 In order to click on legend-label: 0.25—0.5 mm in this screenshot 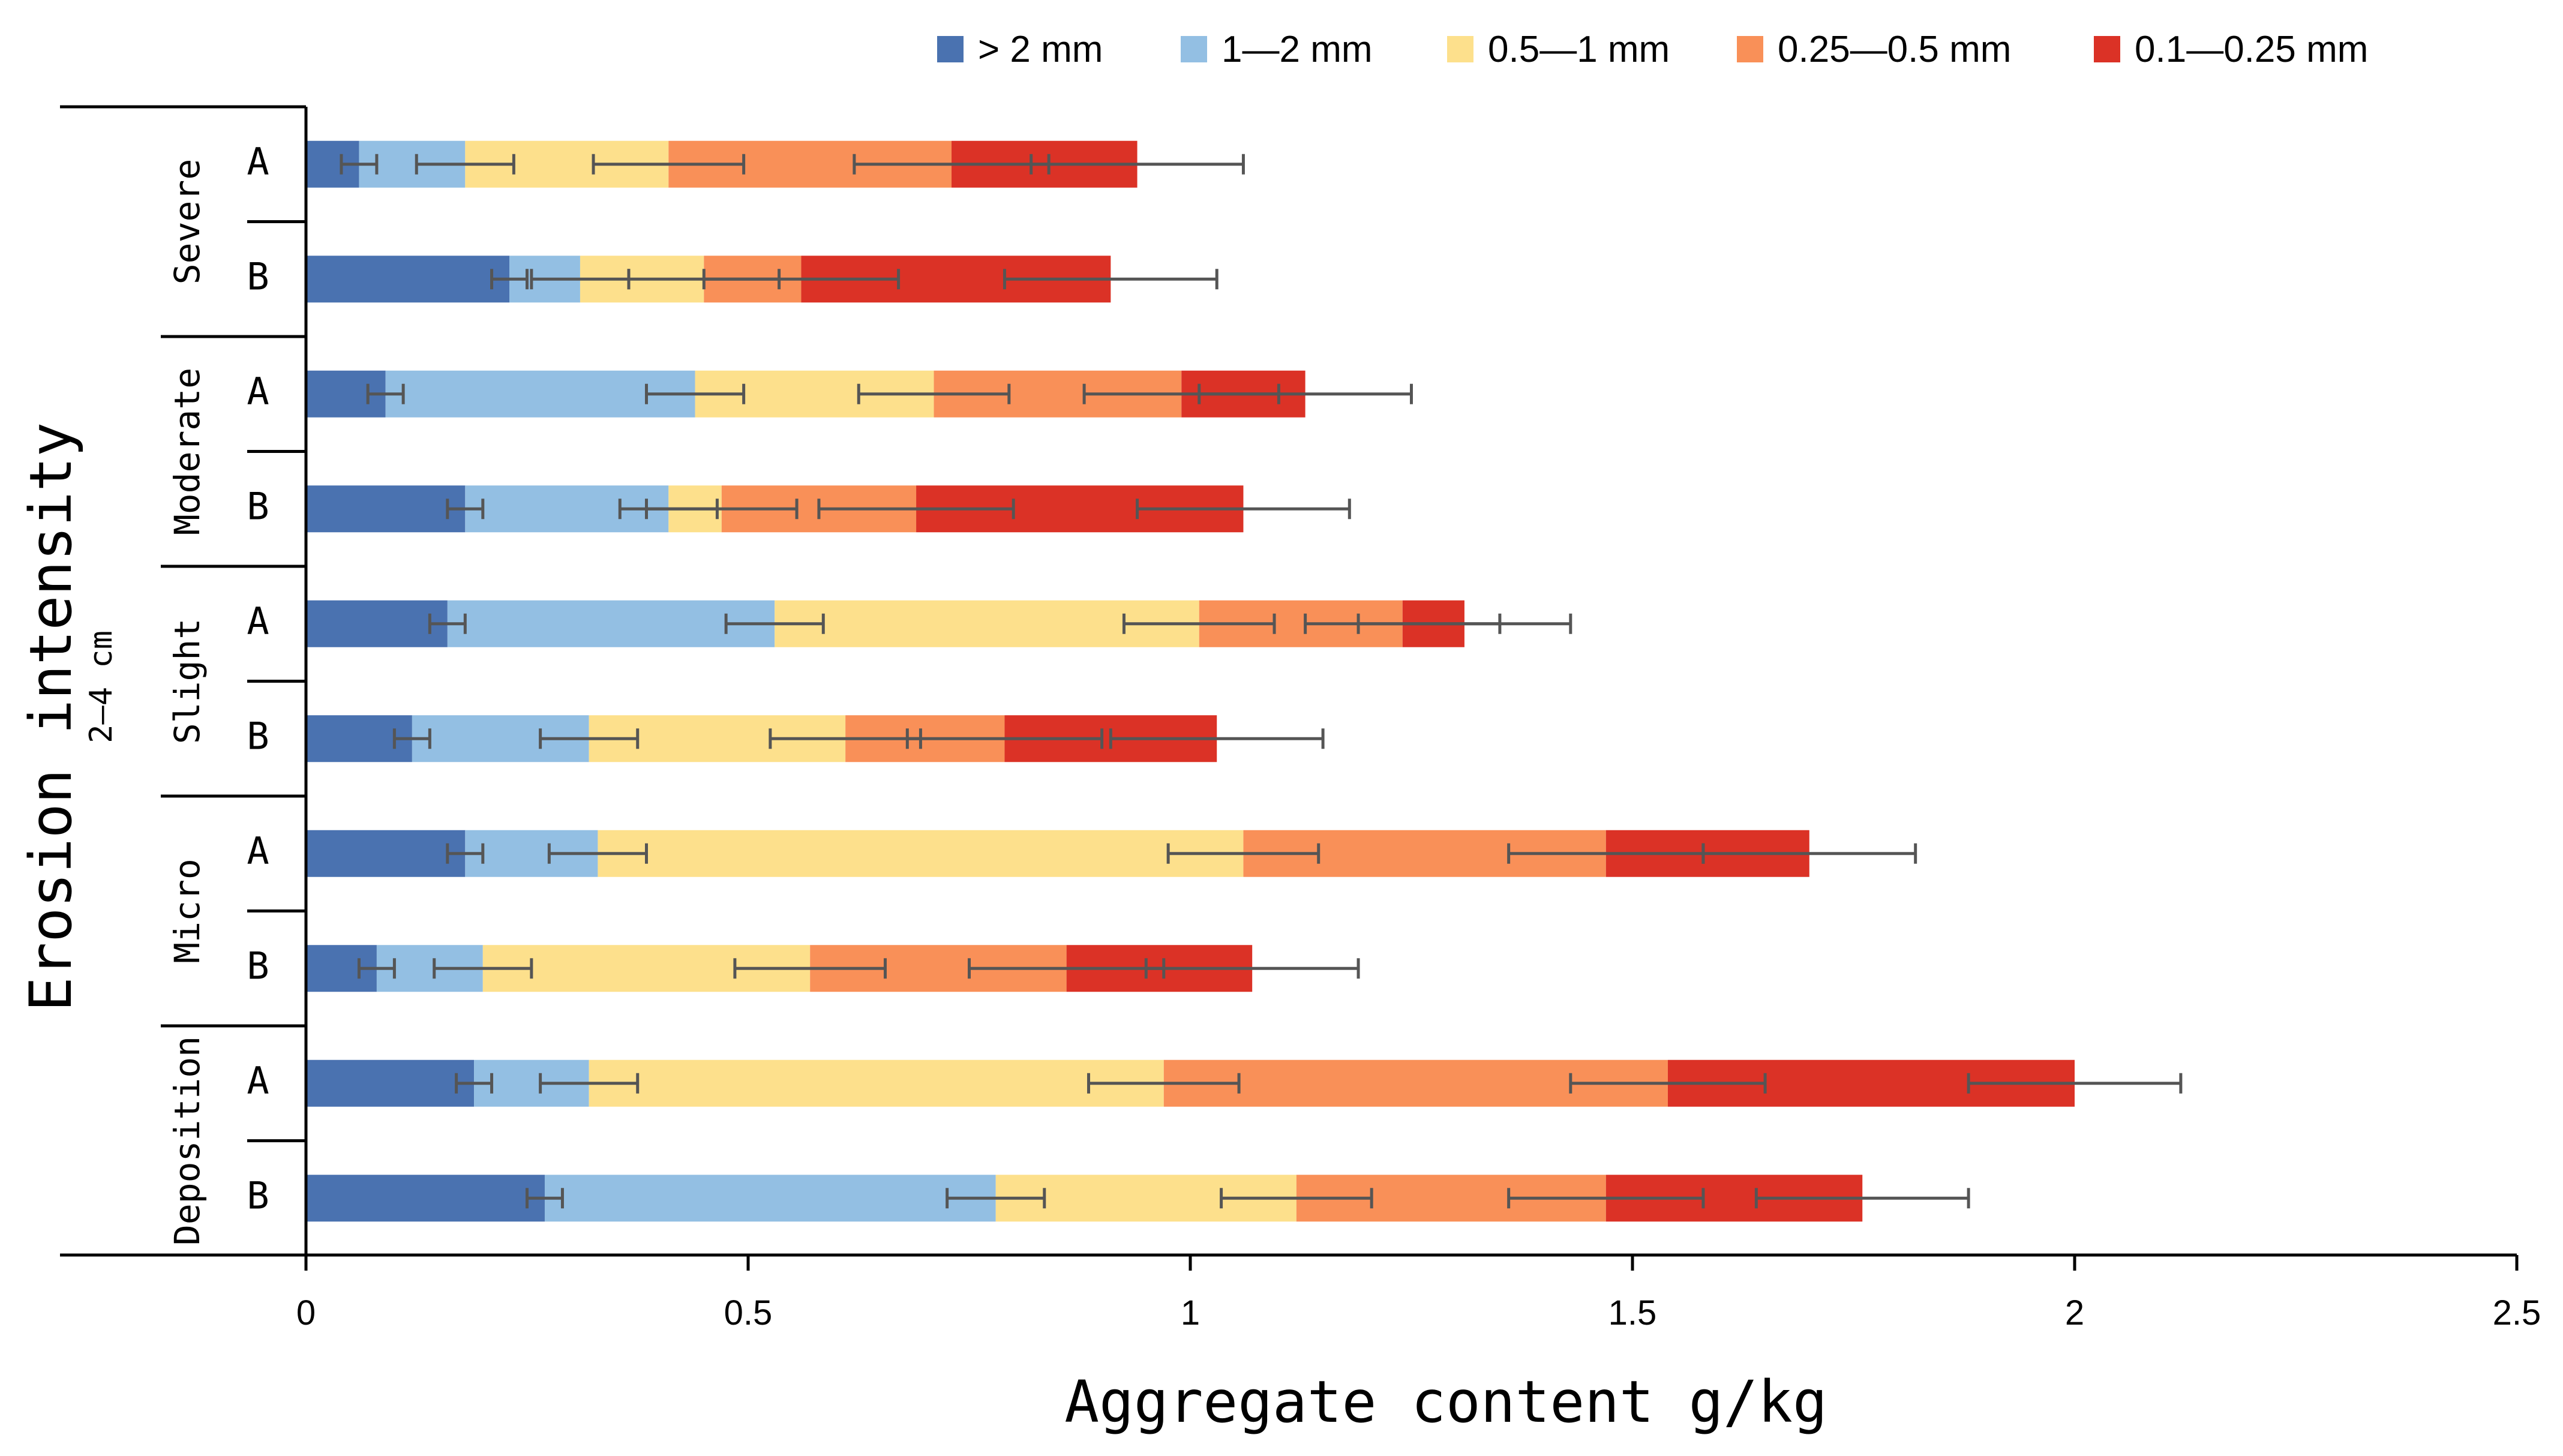, I will do `click(1895, 50)`.